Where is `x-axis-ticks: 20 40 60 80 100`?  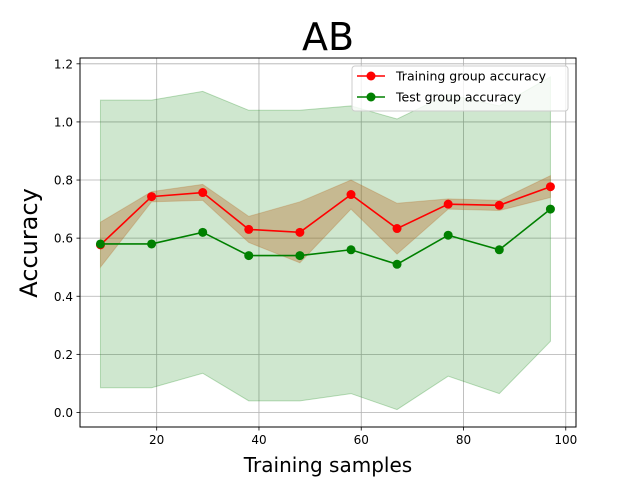
x-axis-ticks: 20 40 60 80 100 is located at coordinates (363, 437).